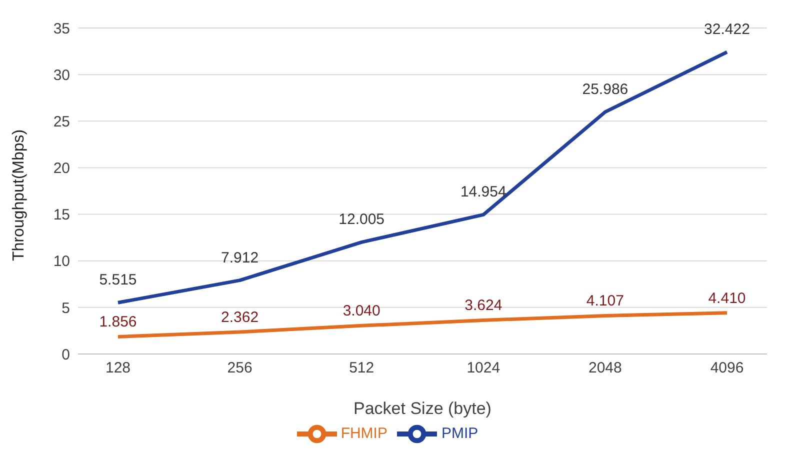 The width and height of the screenshot is (795, 472). What do you see at coordinates (66, 308) in the screenshot?
I see `y-tick-label: 5` at bounding box center [66, 308].